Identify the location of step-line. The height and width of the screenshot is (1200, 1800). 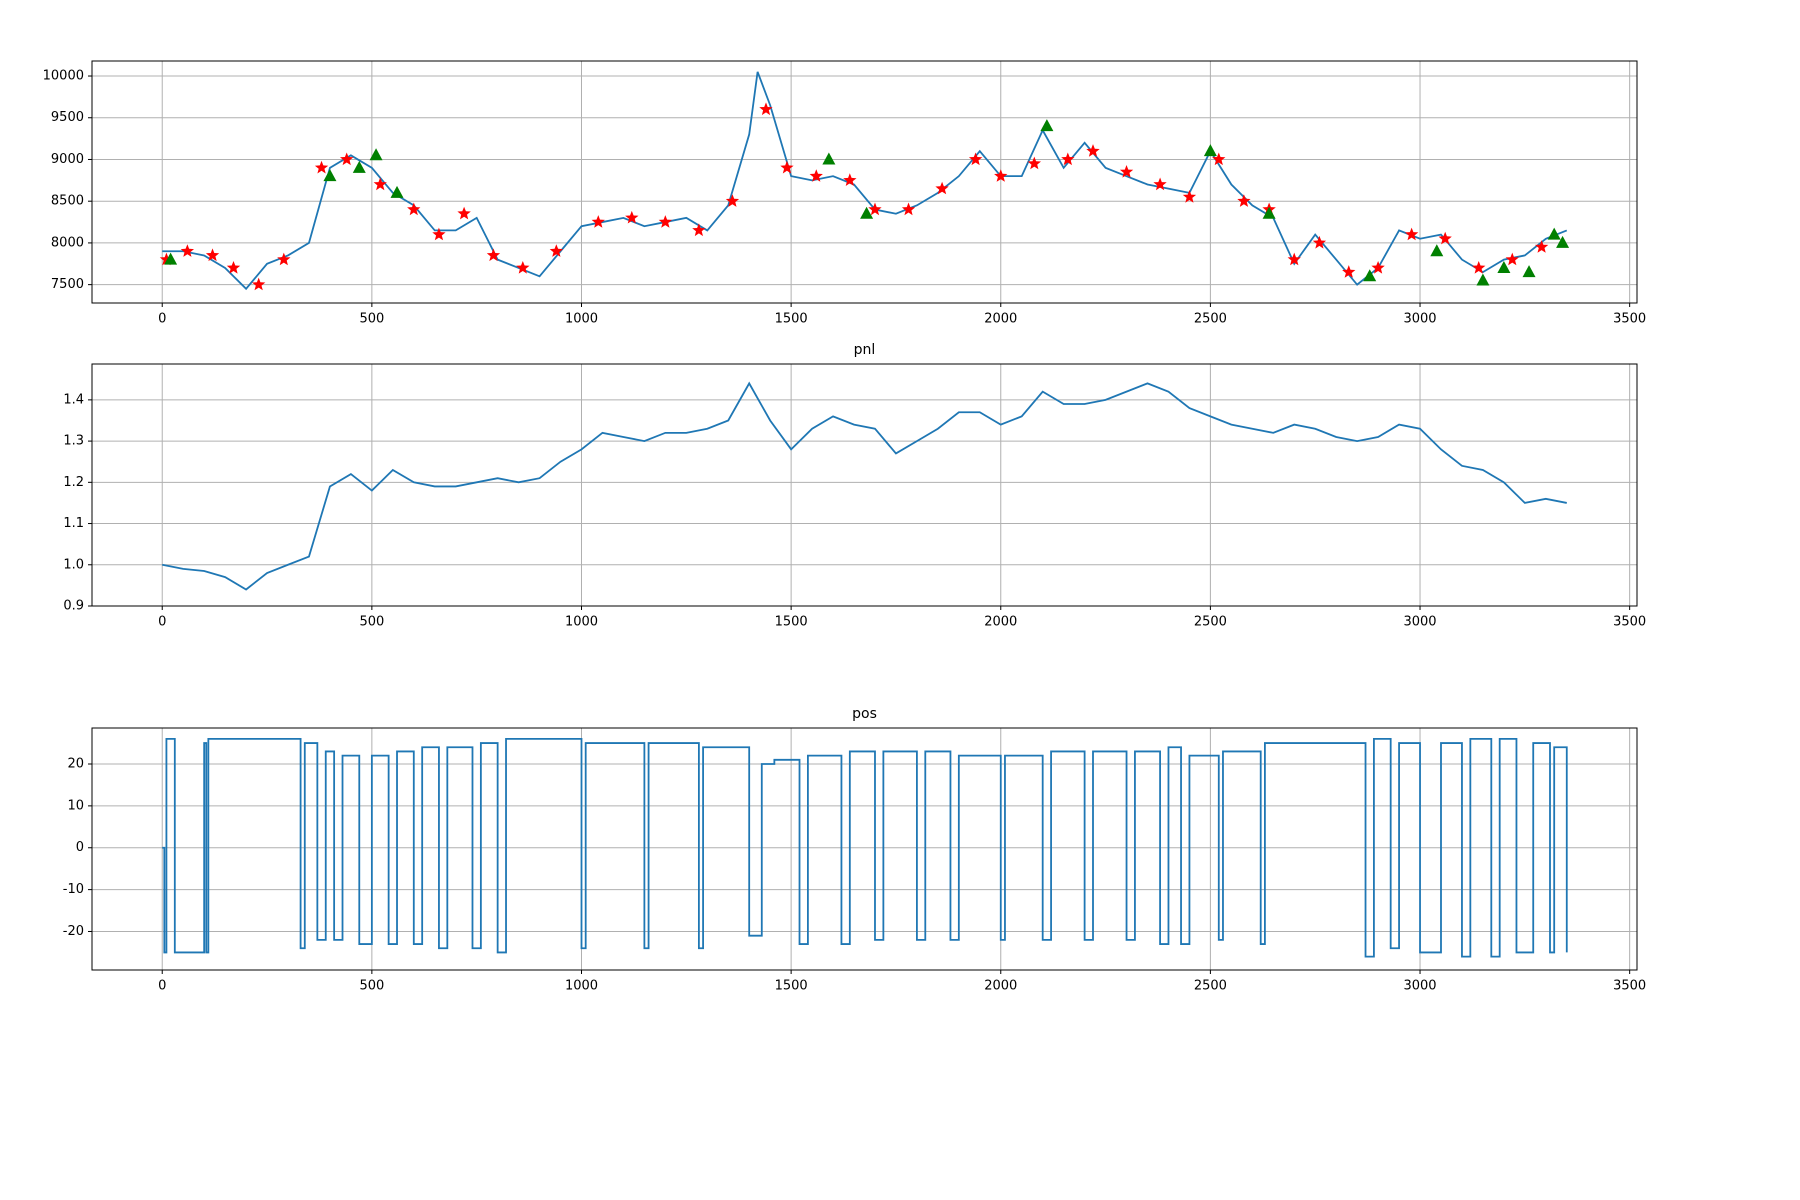
(865, 847).